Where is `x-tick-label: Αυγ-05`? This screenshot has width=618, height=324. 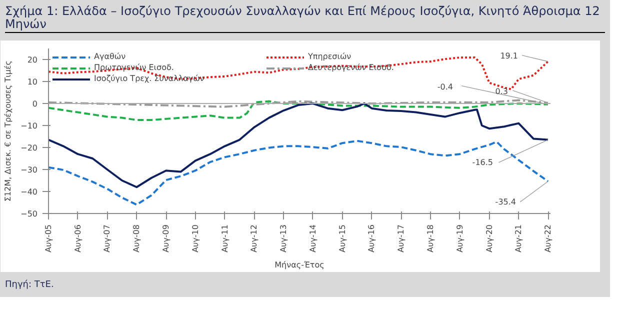
x-tick-label: Αυγ-05 is located at coordinates (48, 238).